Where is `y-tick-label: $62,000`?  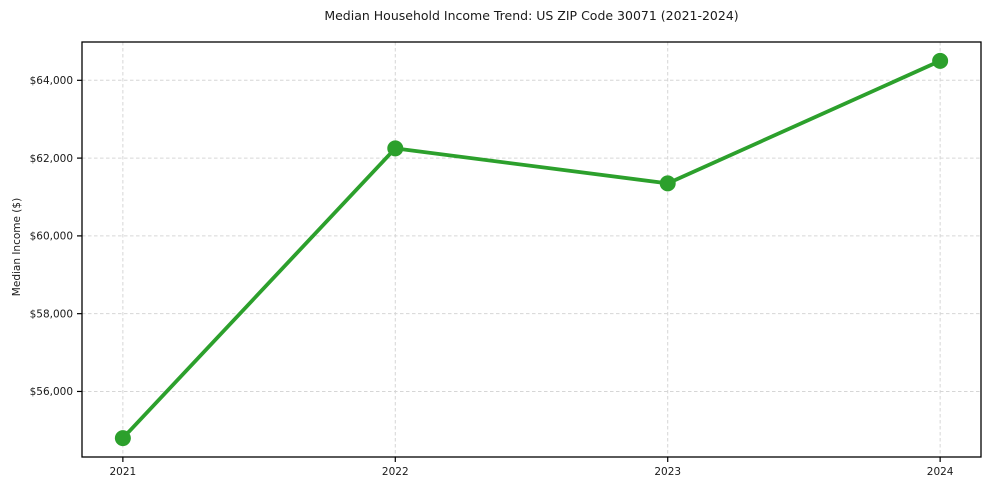
y-tick-label: $62,000 is located at coordinates (51, 159).